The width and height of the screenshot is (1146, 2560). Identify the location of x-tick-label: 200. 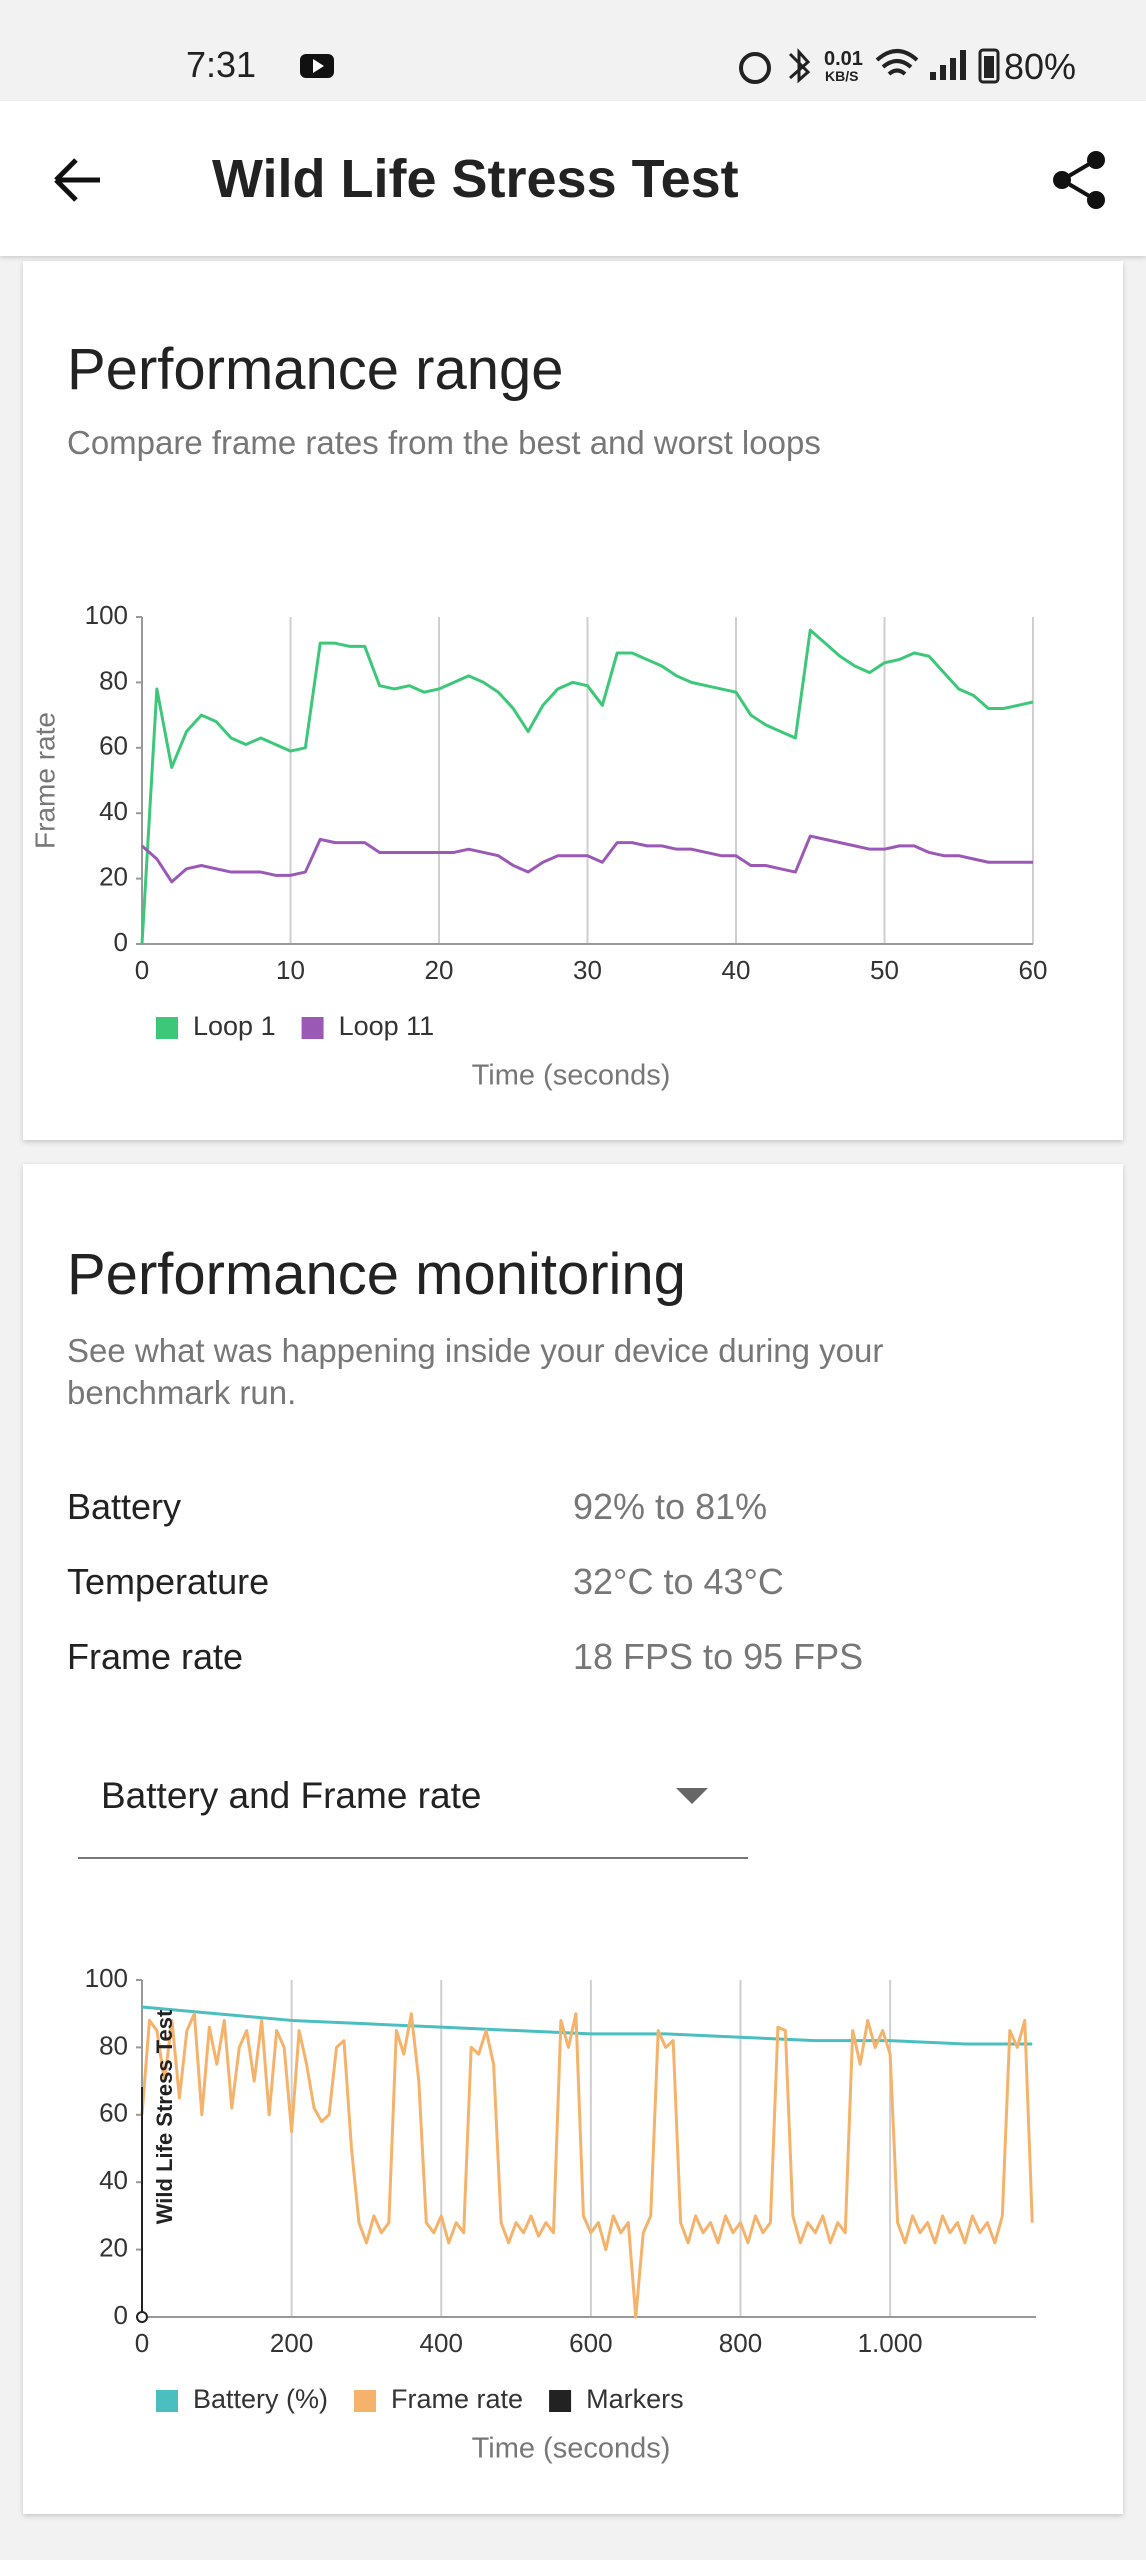
(291, 2343).